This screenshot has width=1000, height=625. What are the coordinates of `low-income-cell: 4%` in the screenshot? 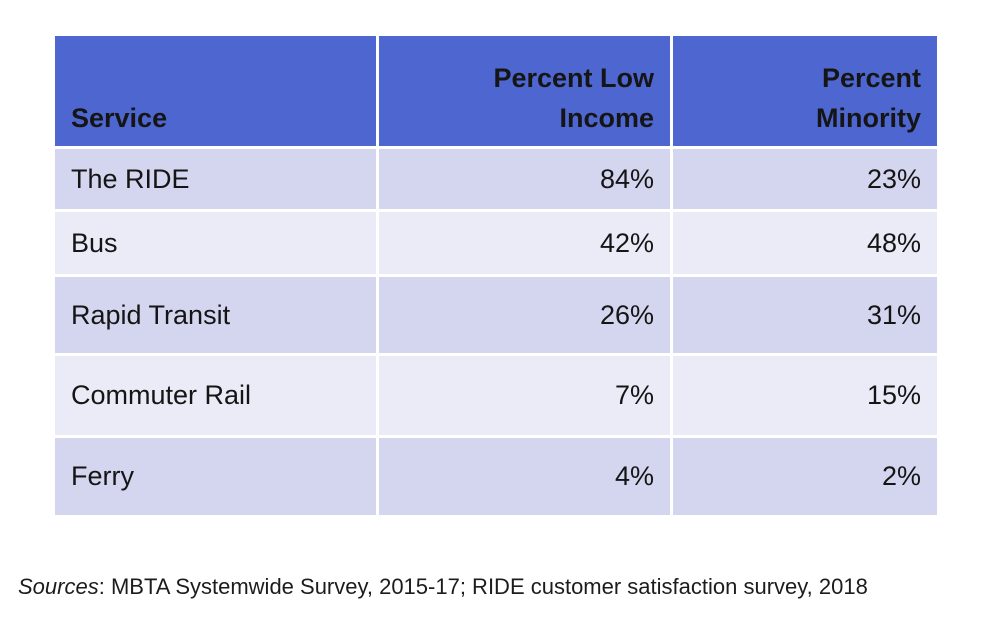 It's located at (524, 476).